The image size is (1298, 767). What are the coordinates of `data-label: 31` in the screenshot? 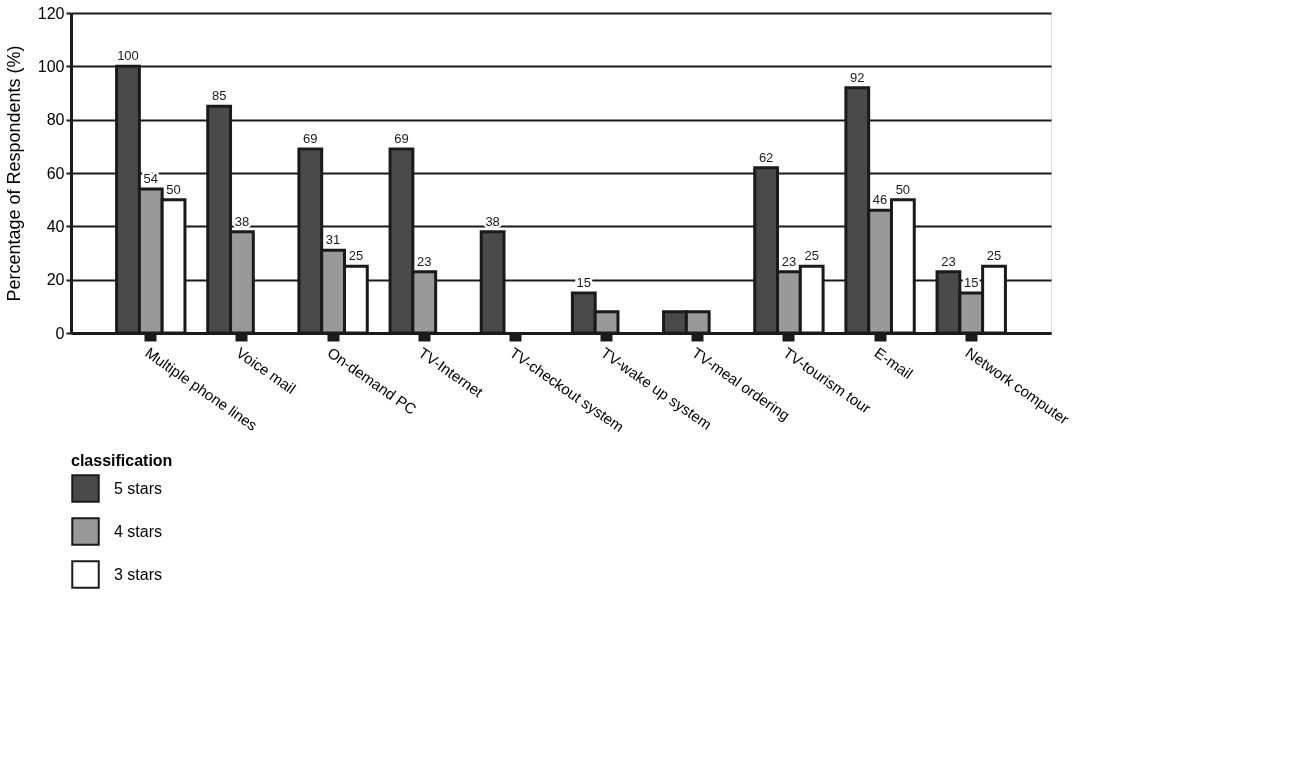 It's located at (333, 240).